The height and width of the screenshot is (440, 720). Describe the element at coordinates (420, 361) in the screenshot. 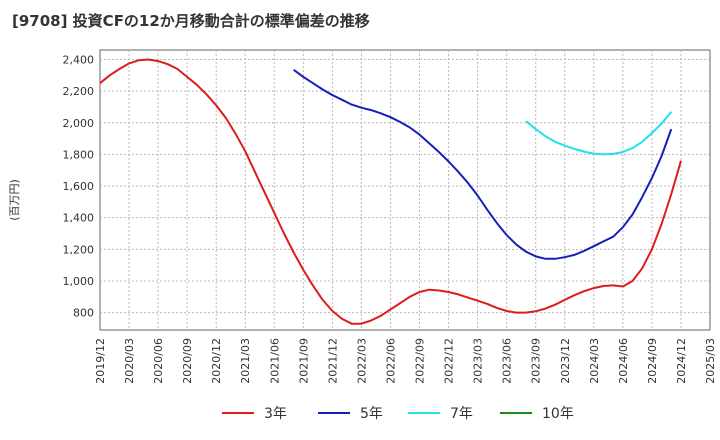

I see `x-tick-label: 2022/09` at that location.